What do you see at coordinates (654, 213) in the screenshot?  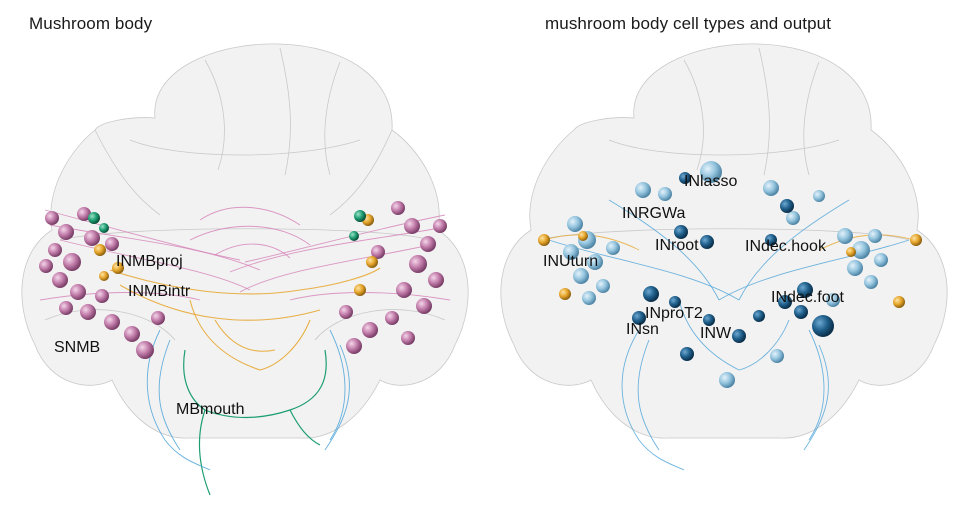 I see `label-inrgwa: INRGWa` at bounding box center [654, 213].